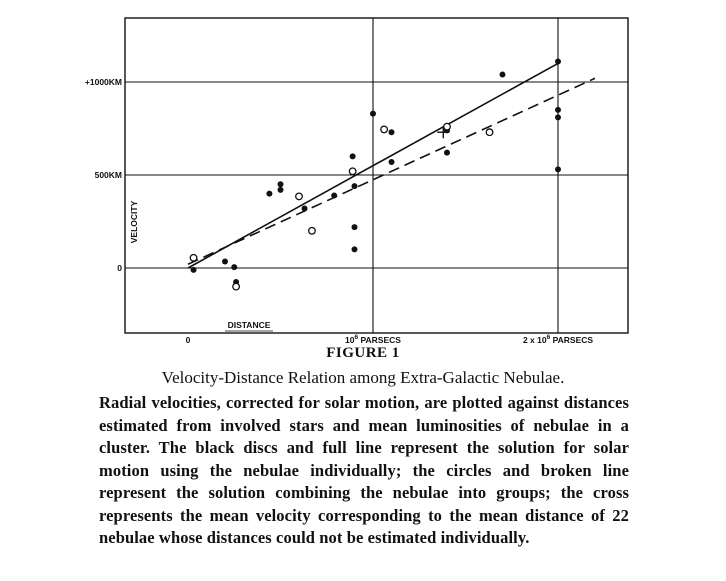  What do you see at coordinates (103, 82) in the screenshot?
I see `y-tick-label: +1000KM` at bounding box center [103, 82].